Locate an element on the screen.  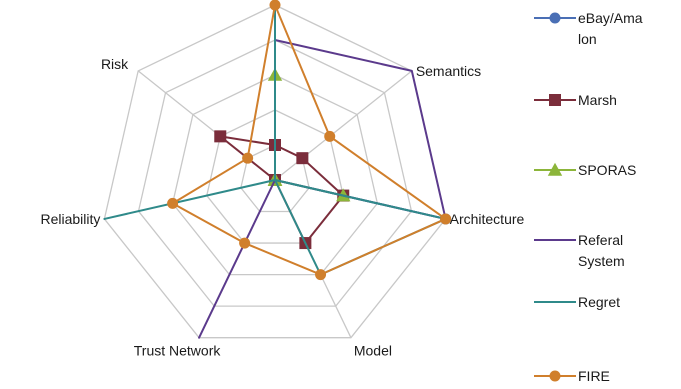
axis-label-semantics: Semantics is located at coordinates (448, 71).